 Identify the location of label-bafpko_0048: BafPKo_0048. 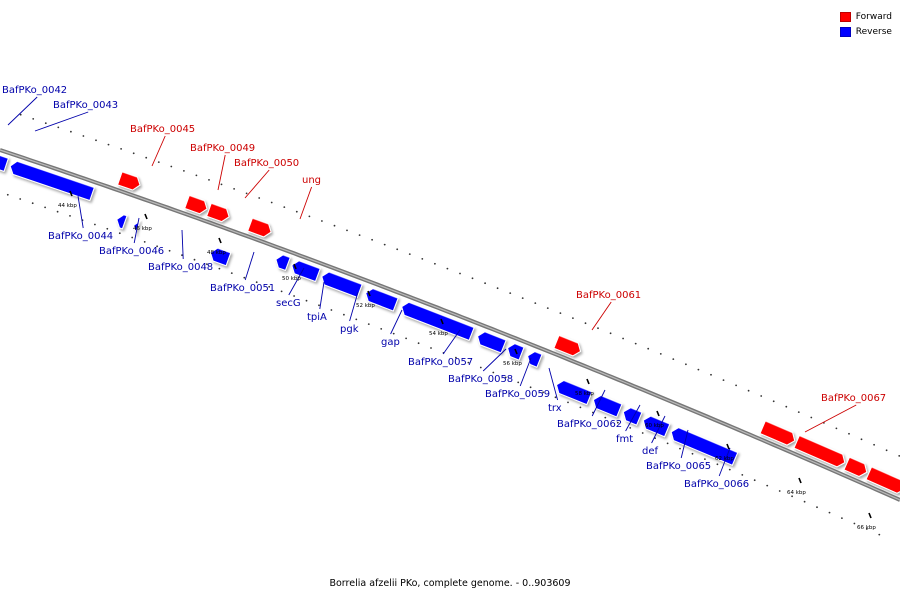
(180, 267).